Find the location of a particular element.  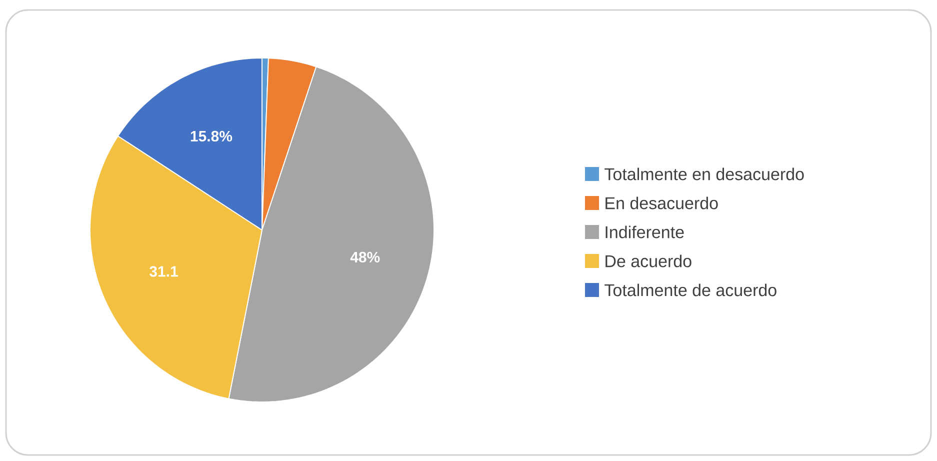

legend-label: Totalmente en desacuerdo is located at coordinates (704, 174).